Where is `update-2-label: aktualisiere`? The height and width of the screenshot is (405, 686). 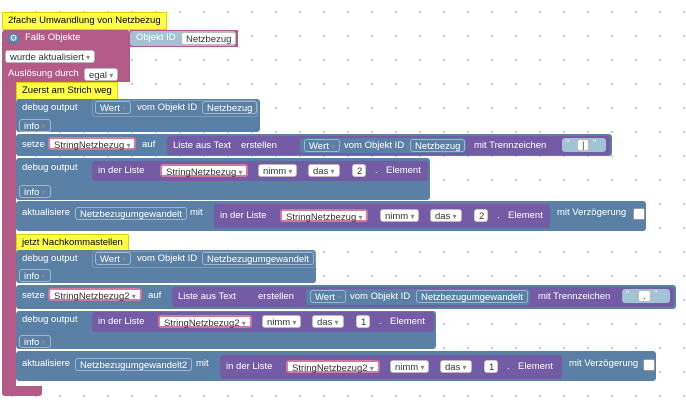 update-2-label: aktualisiere is located at coordinates (46, 363).